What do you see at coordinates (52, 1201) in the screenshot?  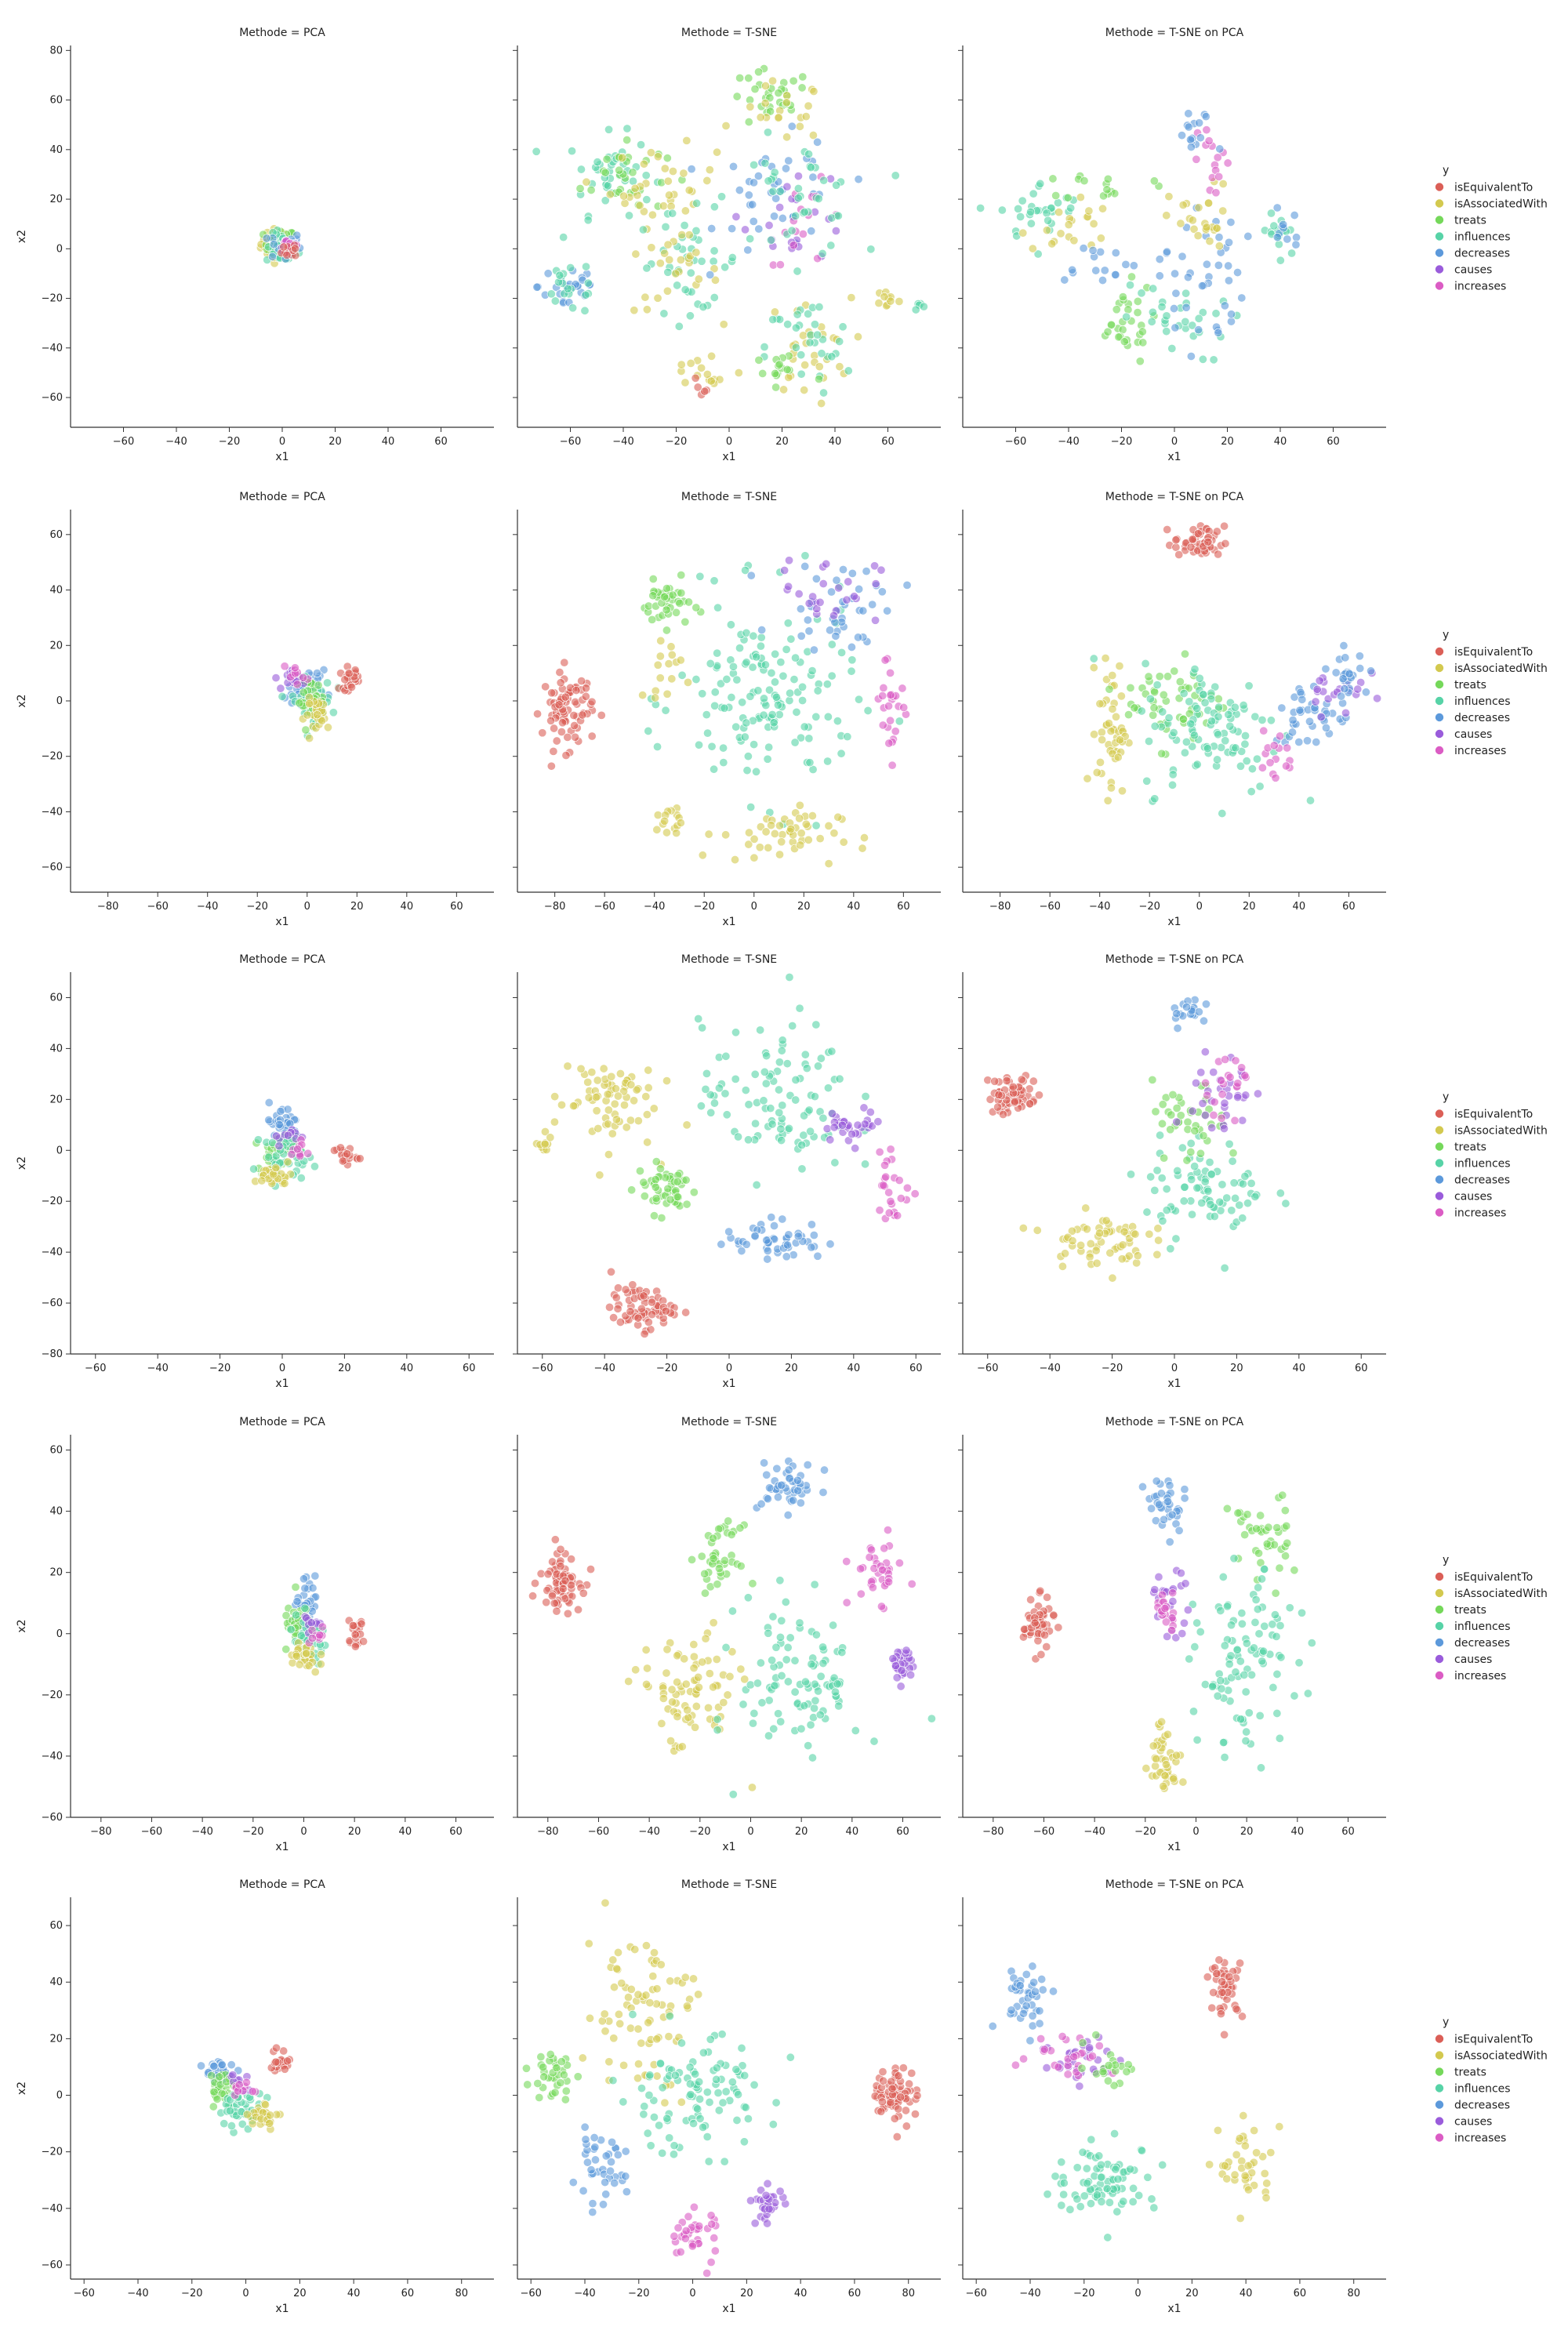 I see `y-tick-label: −20` at bounding box center [52, 1201].